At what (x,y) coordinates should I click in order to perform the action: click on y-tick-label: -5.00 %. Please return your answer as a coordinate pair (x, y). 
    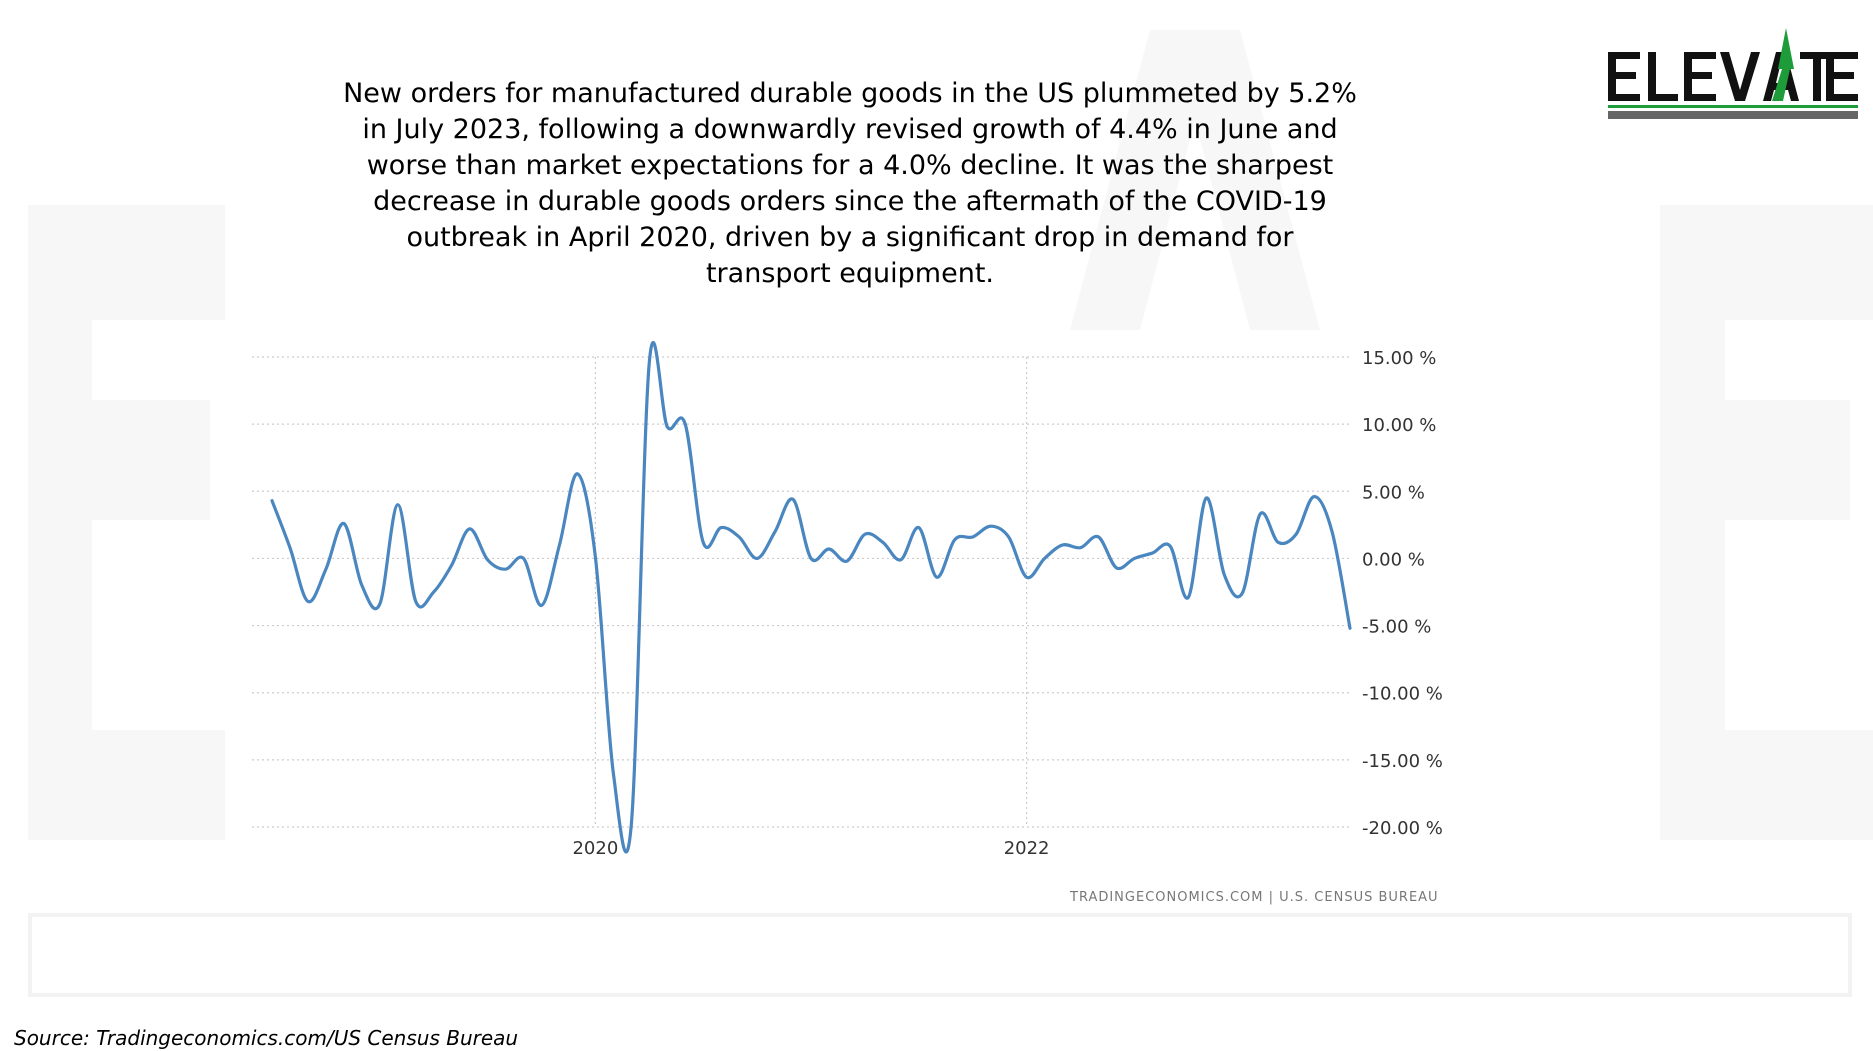
    Looking at the image, I should click on (1396, 627).